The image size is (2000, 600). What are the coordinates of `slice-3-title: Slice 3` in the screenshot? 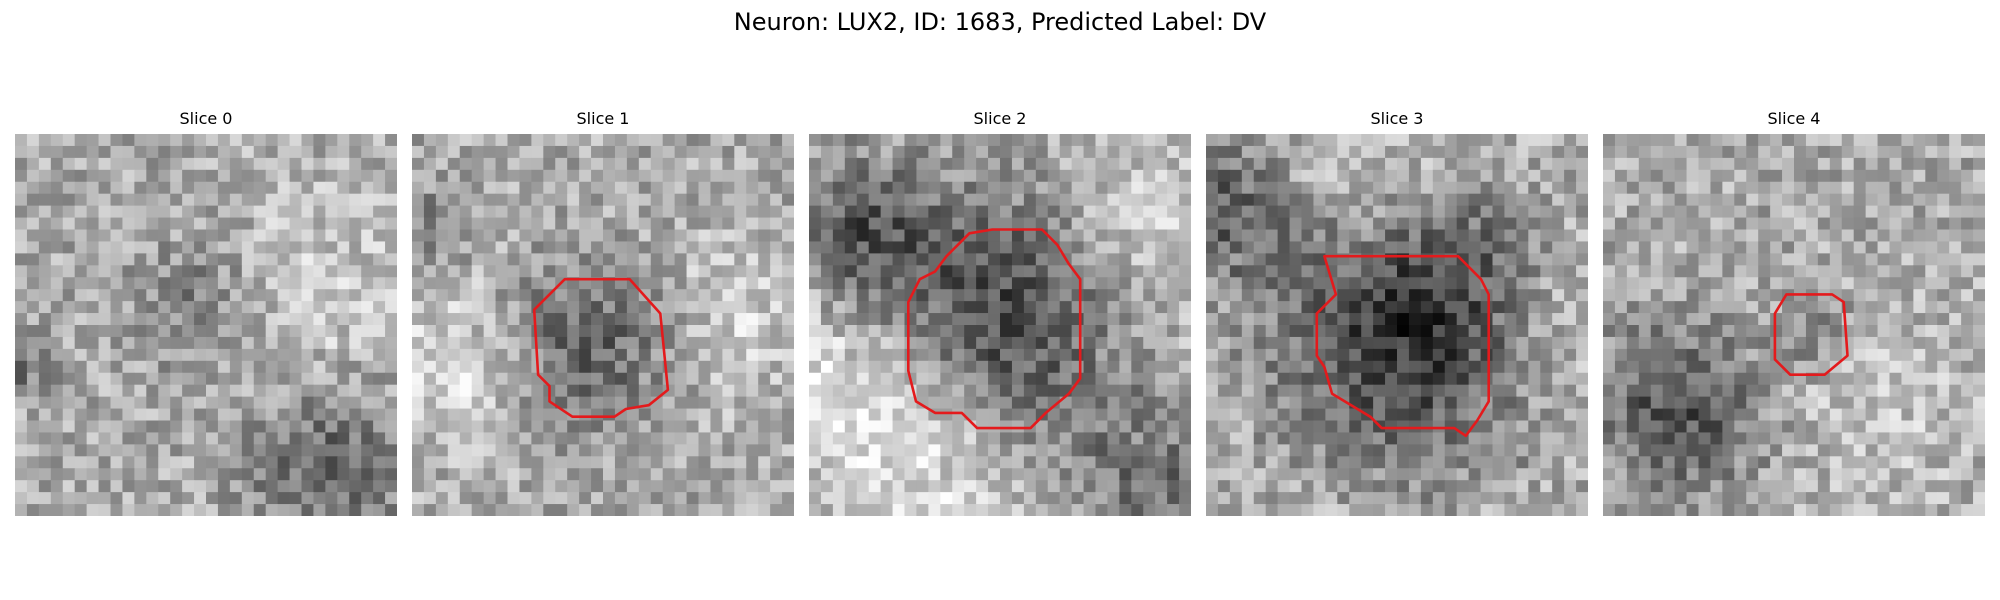 It's located at (1397, 118).